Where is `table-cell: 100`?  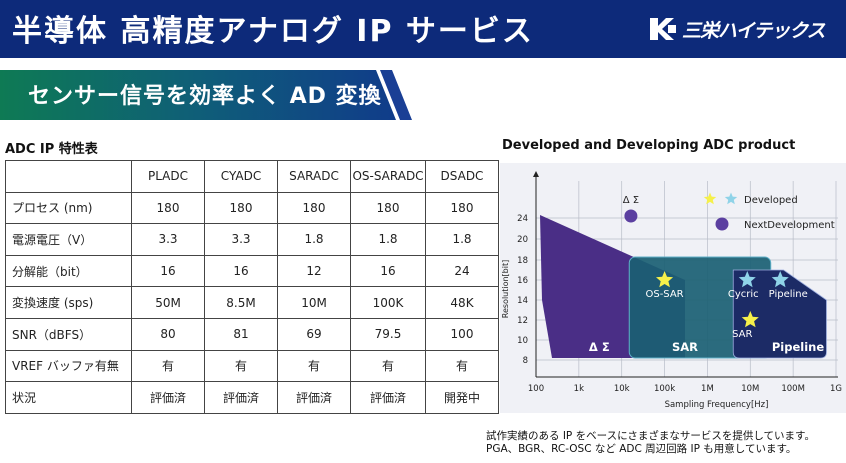 table-cell: 100 is located at coordinates (462, 334).